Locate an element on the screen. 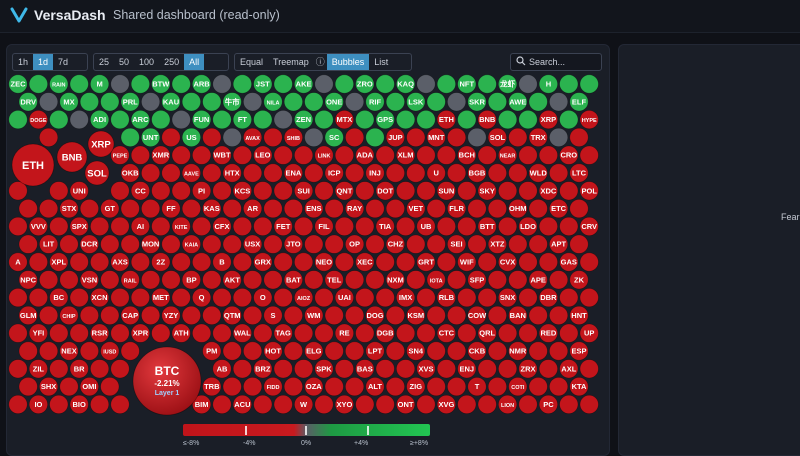  bubble-m is located at coordinates (100, 84).